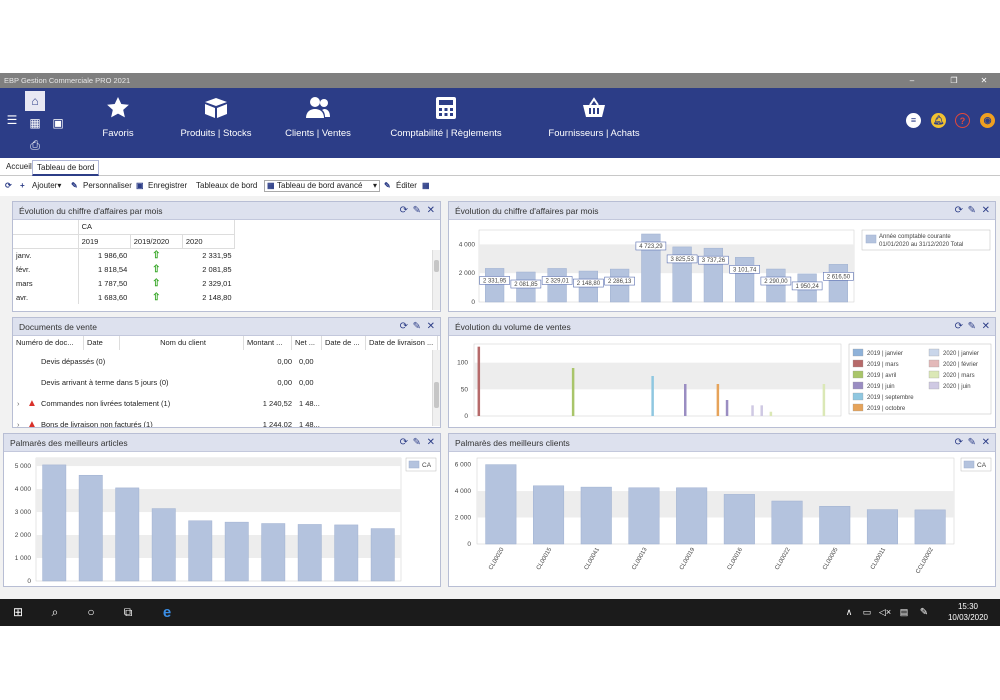 This screenshot has width=1000, height=700. I want to click on table-row: avr. 1 683,60 ⇧ 2 148,80, so click(124, 297).